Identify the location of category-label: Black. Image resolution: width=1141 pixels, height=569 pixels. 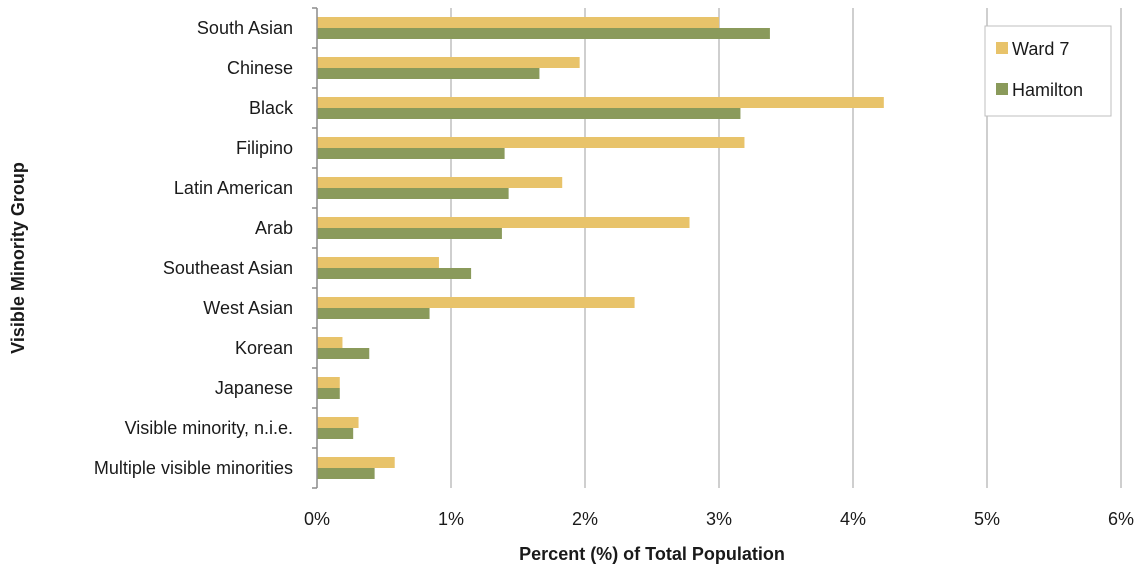
(271, 108).